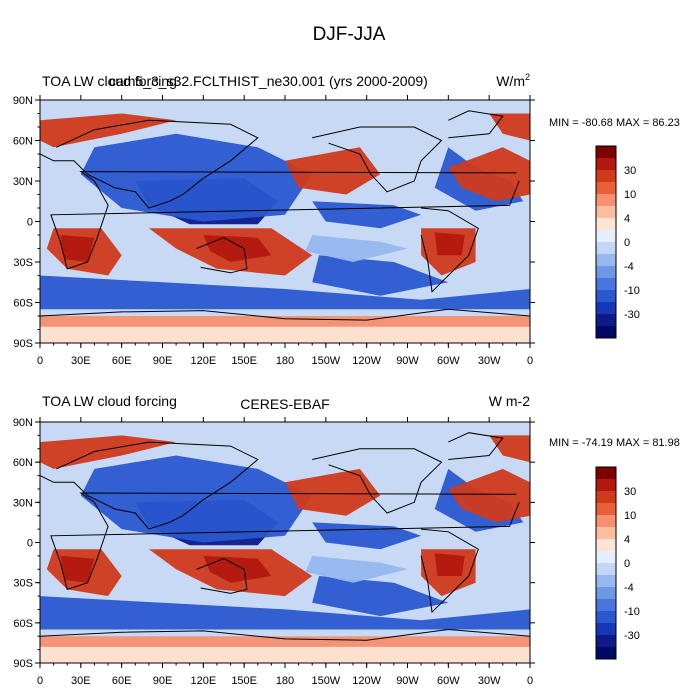 This screenshot has width=700, height=700. I want to click on x-tick-label: 180, so click(285, 681).